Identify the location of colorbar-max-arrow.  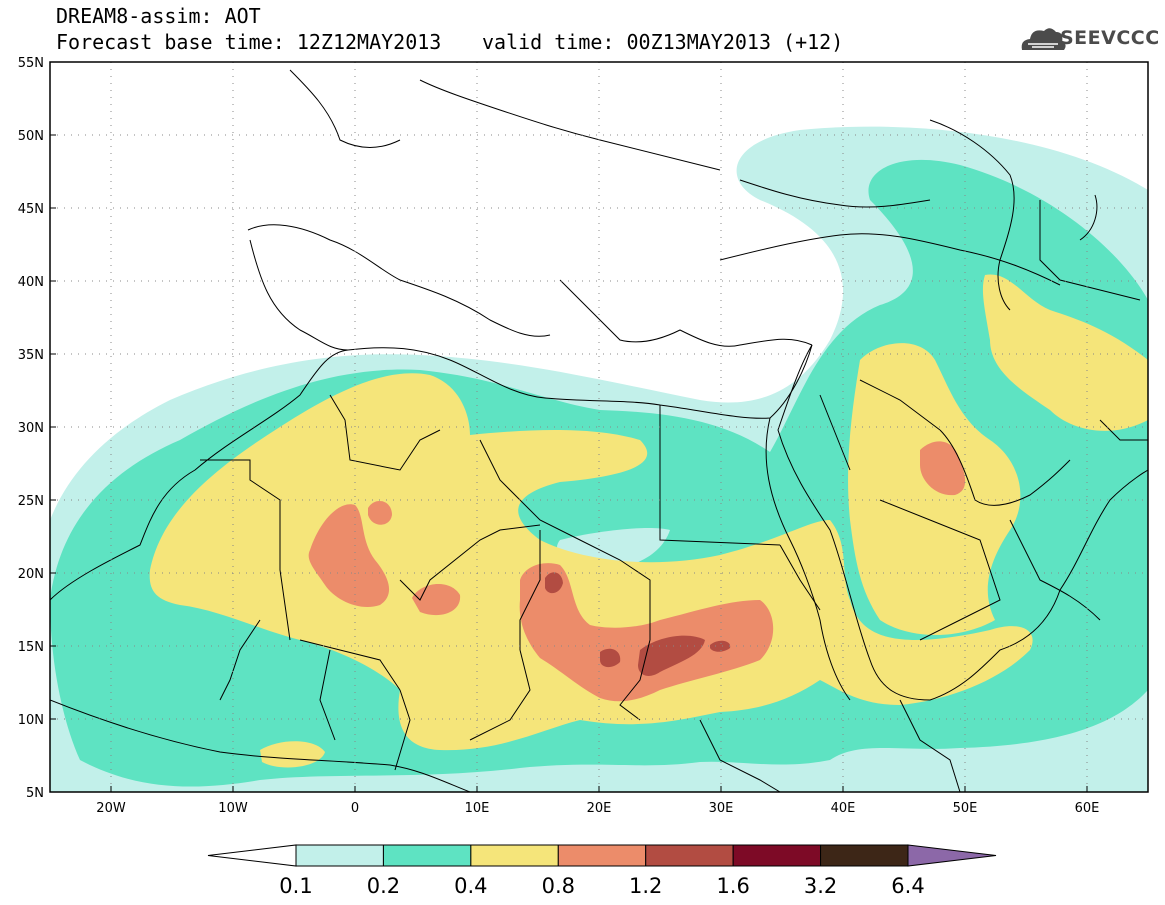
(952, 855).